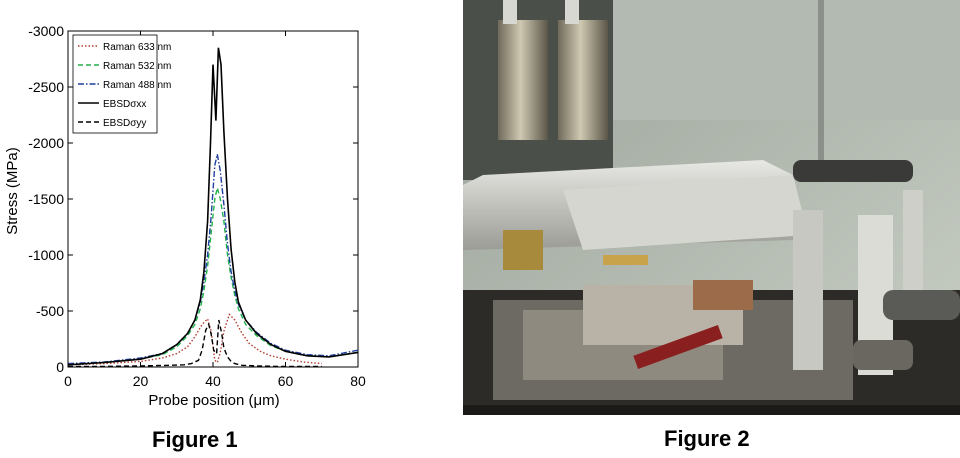 The width and height of the screenshot is (960, 458). What do you see at coordinates (46, 143) in the screenshot?
I see `y-tick-label: -2000` at bounding box center [46, 143].